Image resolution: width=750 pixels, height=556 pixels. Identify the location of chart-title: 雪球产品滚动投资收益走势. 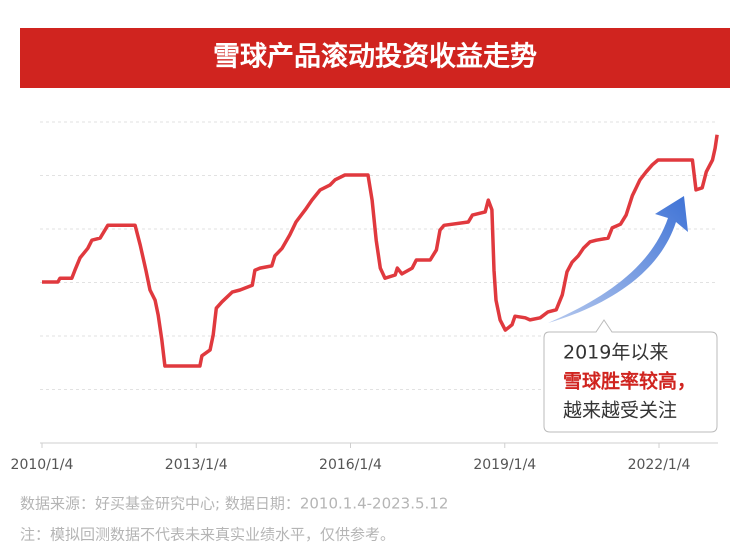
(375, 57).